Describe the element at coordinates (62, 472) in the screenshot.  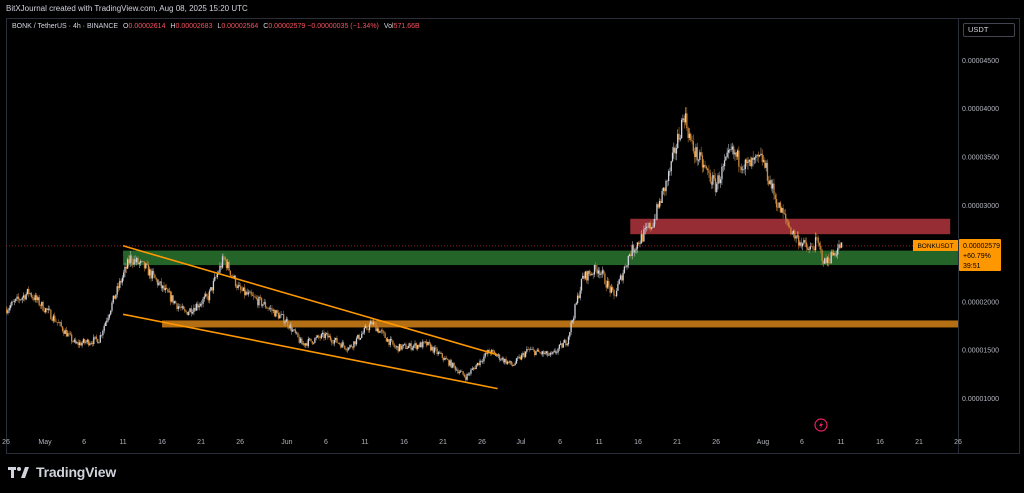
I see `footer: TradingView` at that location.